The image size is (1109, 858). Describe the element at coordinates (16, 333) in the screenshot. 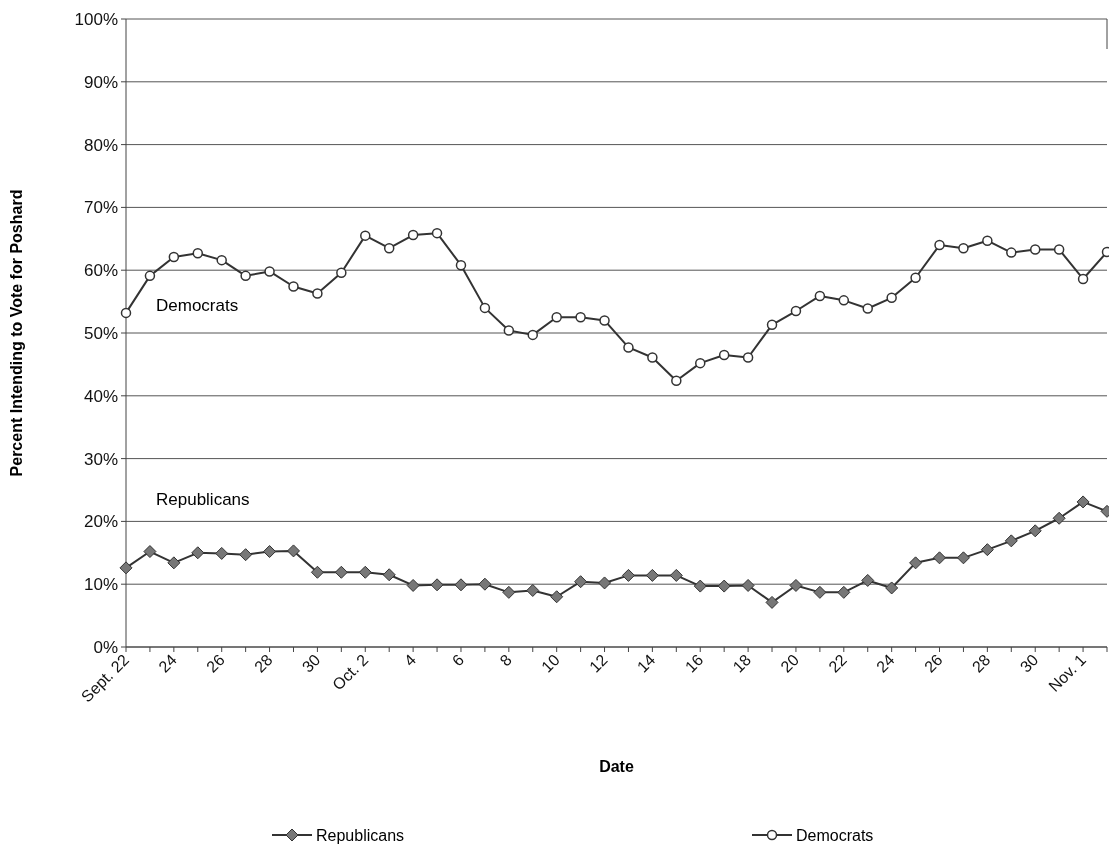

I see `y-axis-title: Percent Intending to Vote for Poshard` at that location.